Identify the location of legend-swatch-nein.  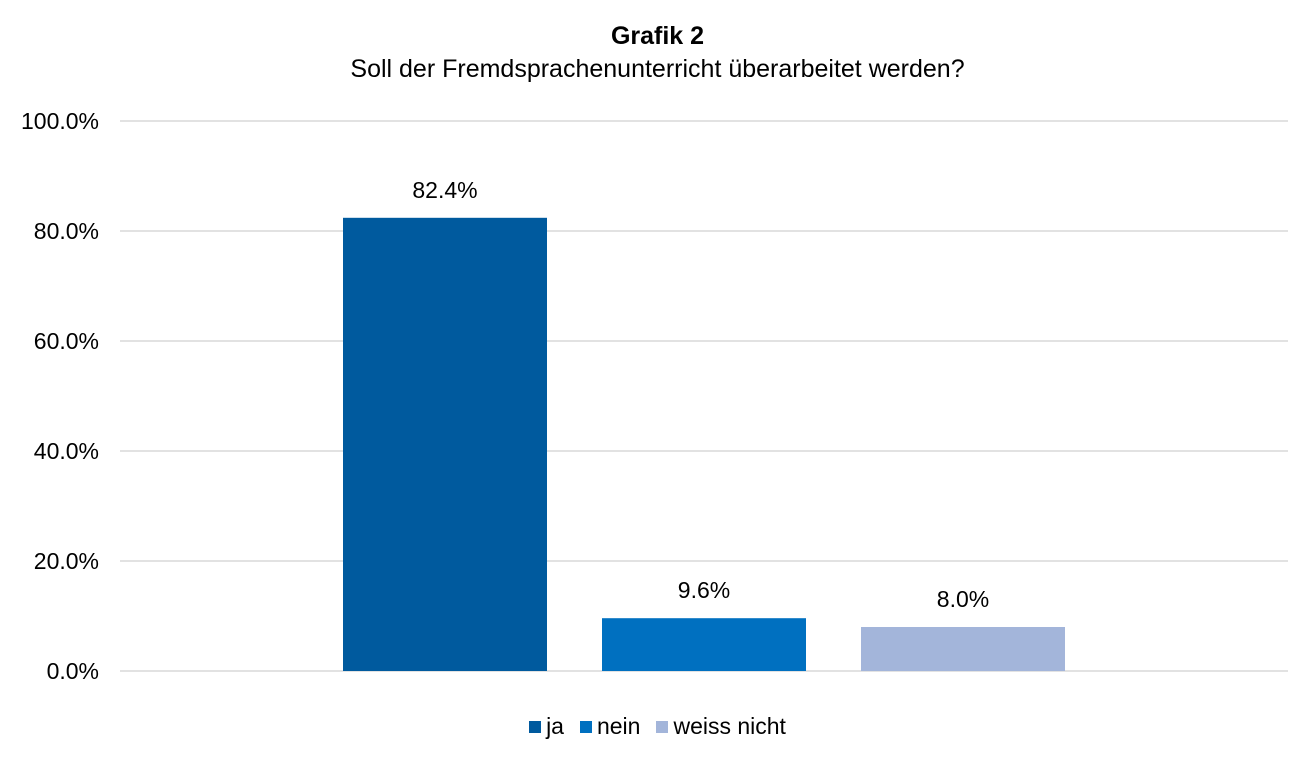
(585, 726).